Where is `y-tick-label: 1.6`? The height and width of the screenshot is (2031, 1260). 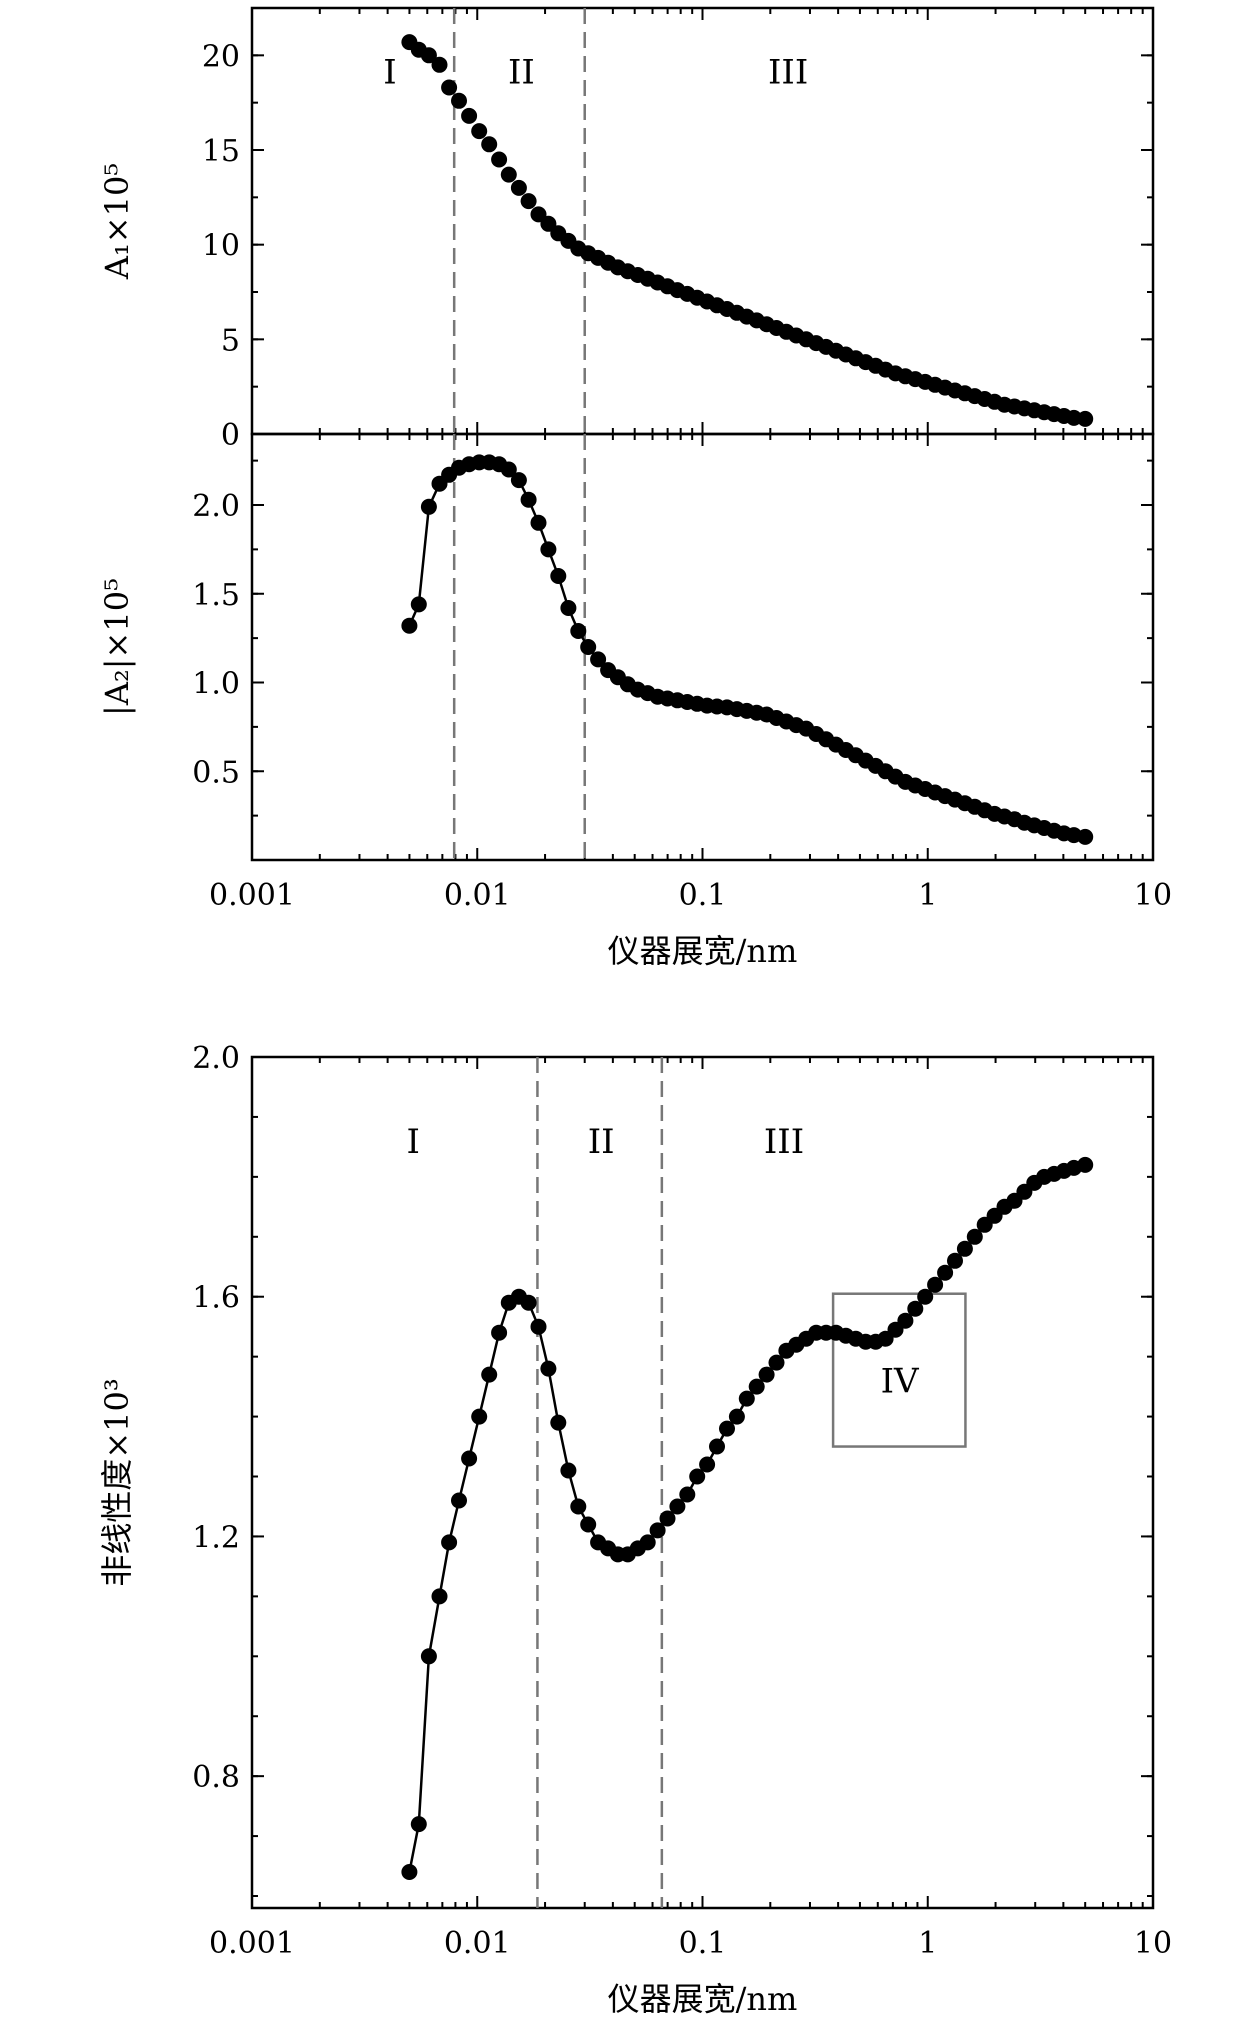 y-tick-label: 1.6 is located at coordinates (216, 1298).